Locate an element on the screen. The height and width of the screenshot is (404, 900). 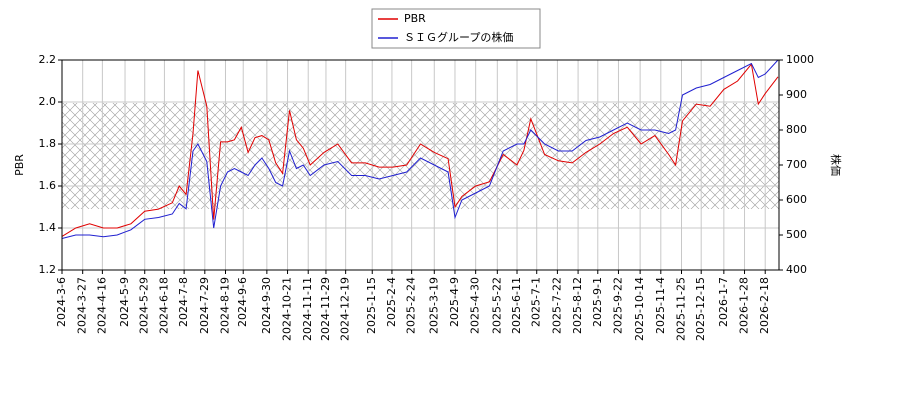
x-tick-label: 2024-9-6 is located at coordinates (242, 302).